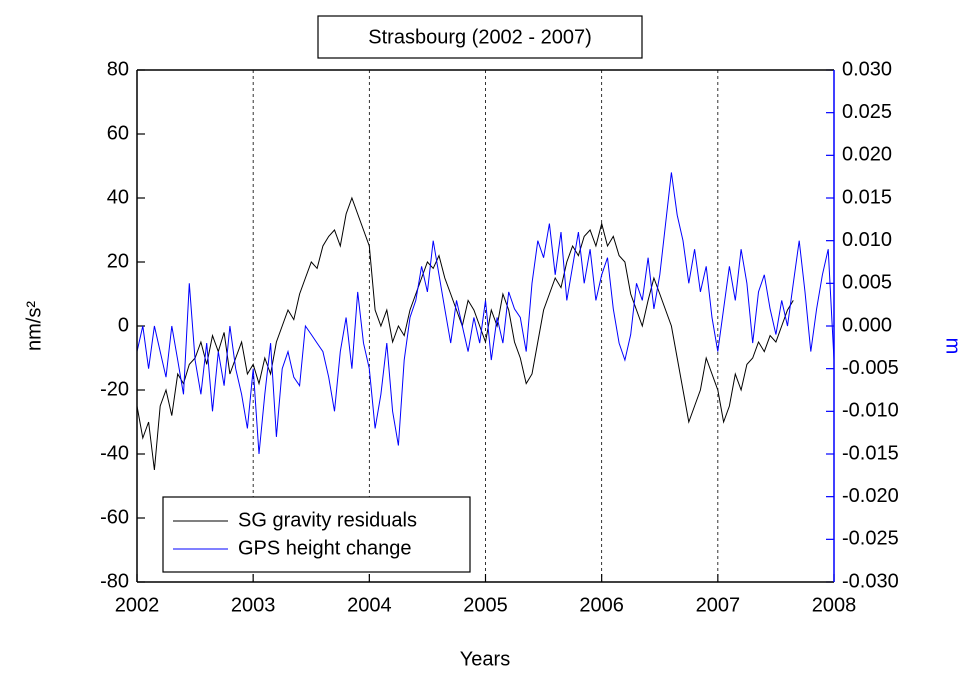  Describe the element at coordinates (118, 261) in the screenshot. I see `y-tick-label: 20` at that location.